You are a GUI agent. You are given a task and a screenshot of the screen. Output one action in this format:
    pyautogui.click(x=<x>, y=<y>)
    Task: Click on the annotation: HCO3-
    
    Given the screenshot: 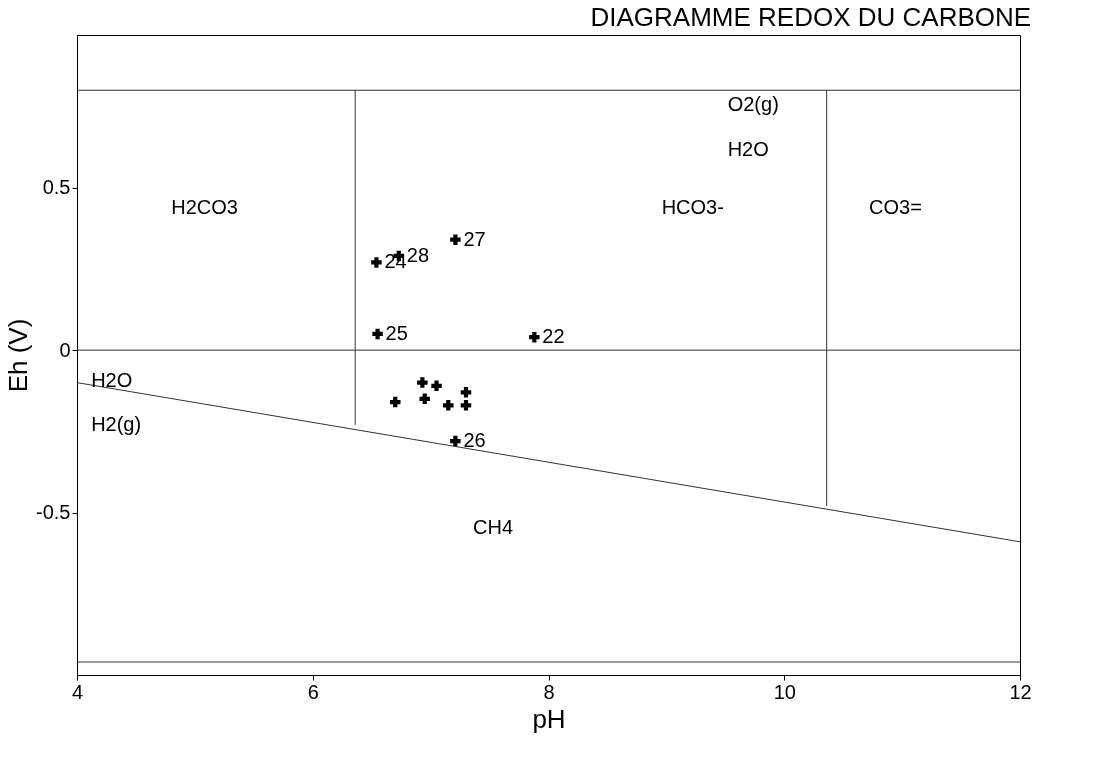 What is the action you would take?
    pyautogui.click(x=692, y=206)
    